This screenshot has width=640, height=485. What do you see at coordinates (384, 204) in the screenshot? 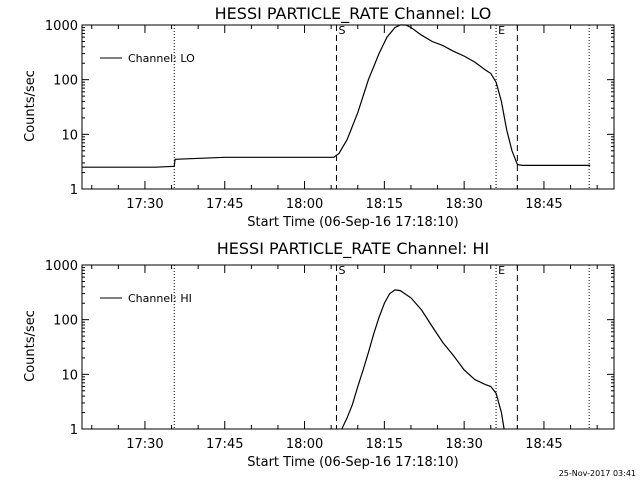
I see `lo-x-tick-label: 18:15` at bounding box center [384, 204].